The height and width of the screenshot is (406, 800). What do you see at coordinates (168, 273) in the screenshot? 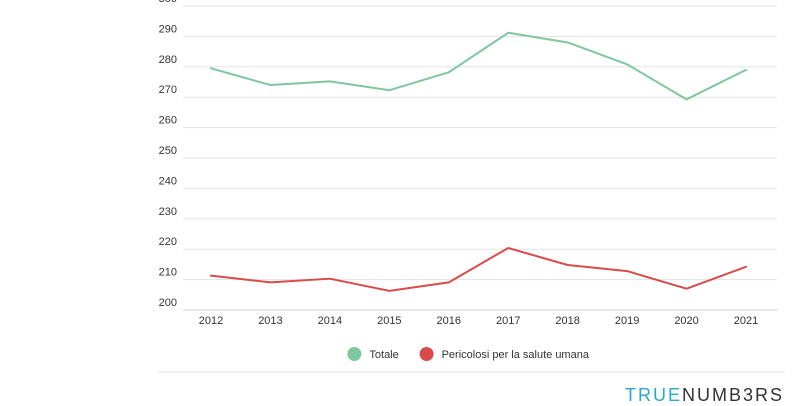
I see `y-tick-label: 210` at bounding box center [168, 273].